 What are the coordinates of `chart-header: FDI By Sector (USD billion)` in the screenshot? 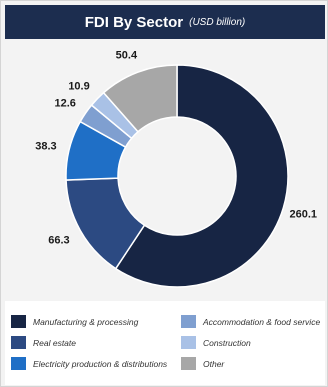 It's located at (165, 22).